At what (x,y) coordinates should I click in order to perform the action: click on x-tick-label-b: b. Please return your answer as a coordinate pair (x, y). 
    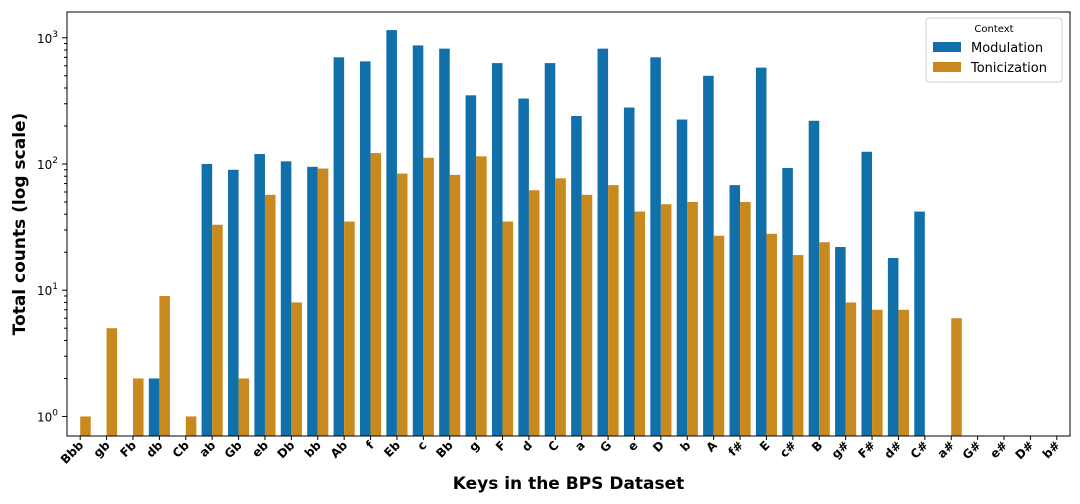
    Looking at the image, I should click on (685, 446).